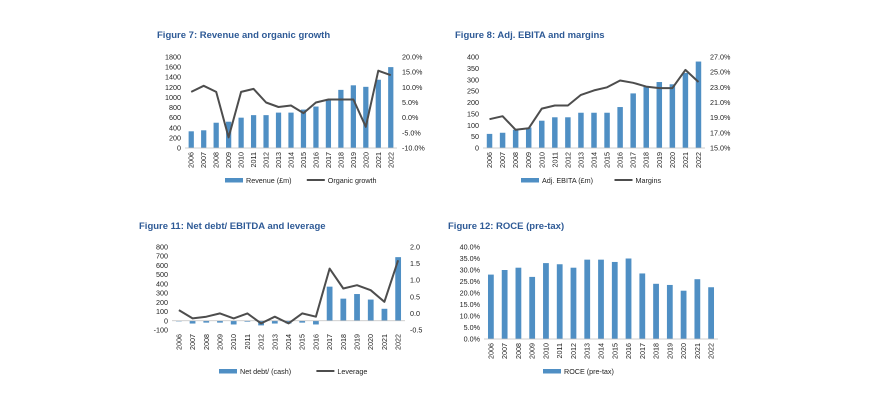  What do you see at coordinates (528, 137) in the screenshot?
I see `bar-2009` at bounding box center [528, 137].